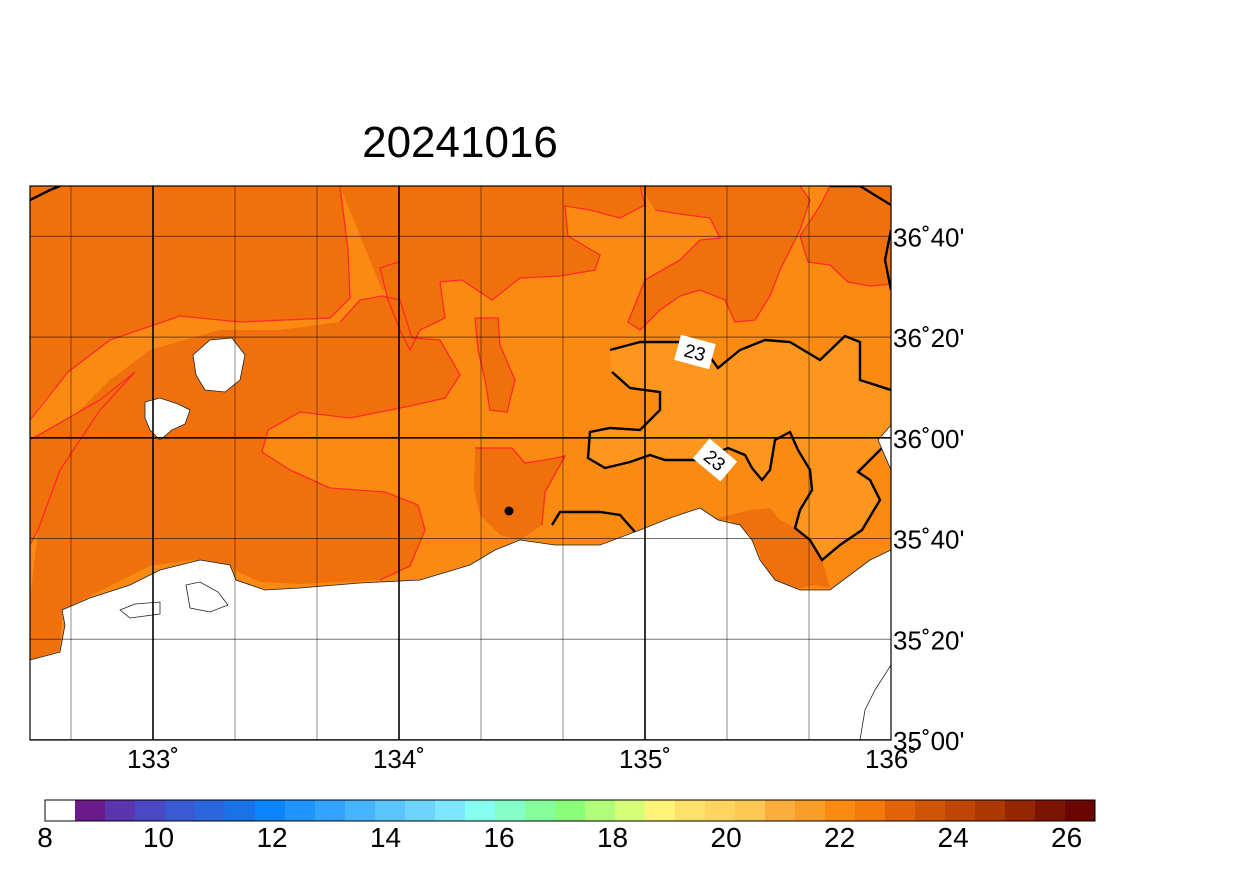 This screenshot has width=1237, height=875. Describe the element at coordinates (559, 837) in the screenshot. I see `colorbar-labels: 8 10 12 14 16 18 20 22 24 26` at that location.